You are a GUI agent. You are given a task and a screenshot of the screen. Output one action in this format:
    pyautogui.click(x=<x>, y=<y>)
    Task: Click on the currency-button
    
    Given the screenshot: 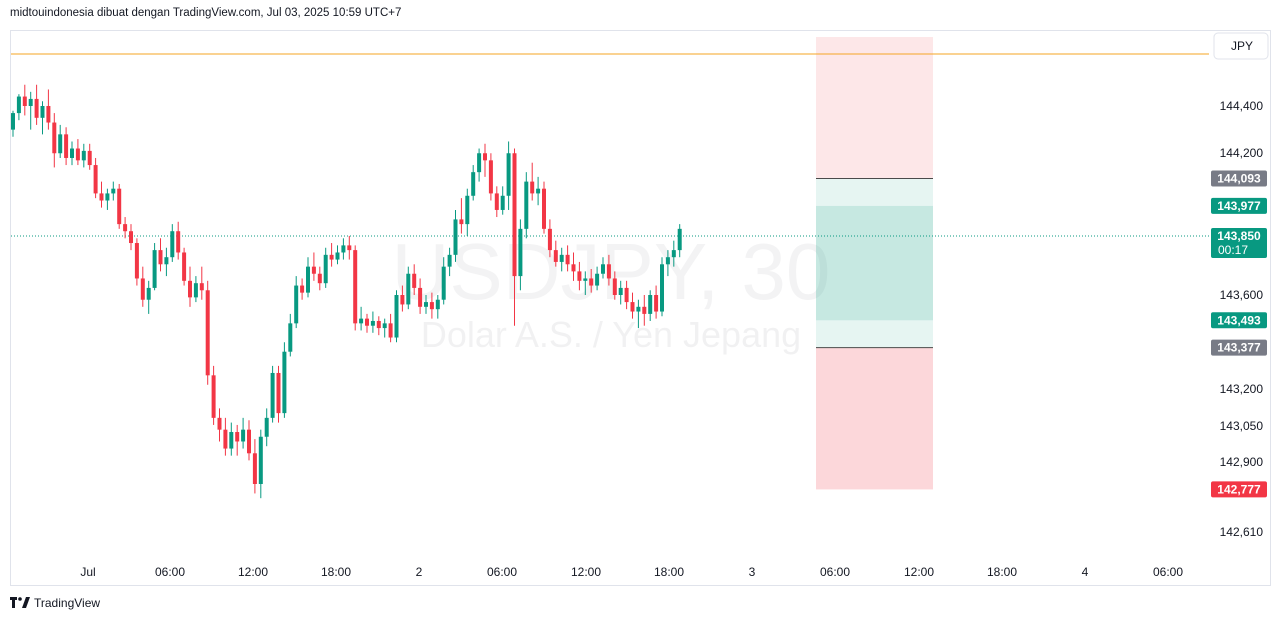 What is the action you would take?
    pyautogui.click(x=1241, y=46)
    